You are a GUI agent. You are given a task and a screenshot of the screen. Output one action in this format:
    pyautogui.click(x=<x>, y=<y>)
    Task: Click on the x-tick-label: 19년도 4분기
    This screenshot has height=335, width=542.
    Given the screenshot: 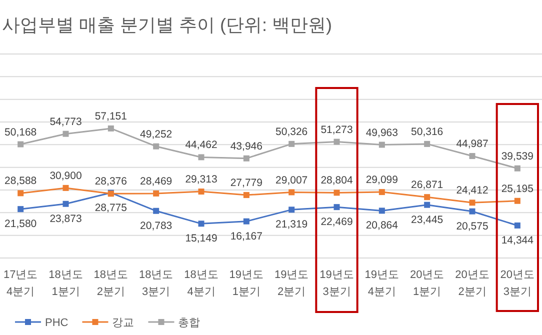 What is the action you would take?
    pyautogui.click(x=382, y=283)
    